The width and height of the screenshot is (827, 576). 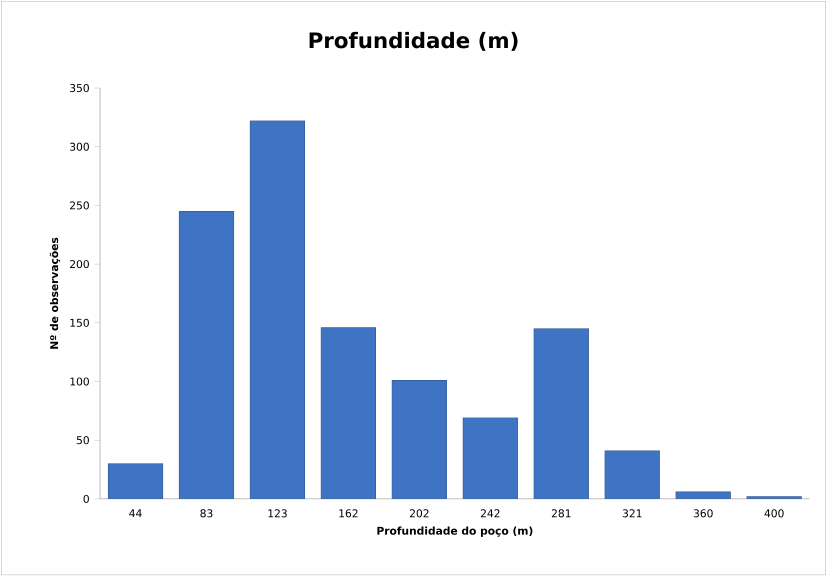 I want to click on y-axis-title: Nº de observações, so click(x=55, y=293).